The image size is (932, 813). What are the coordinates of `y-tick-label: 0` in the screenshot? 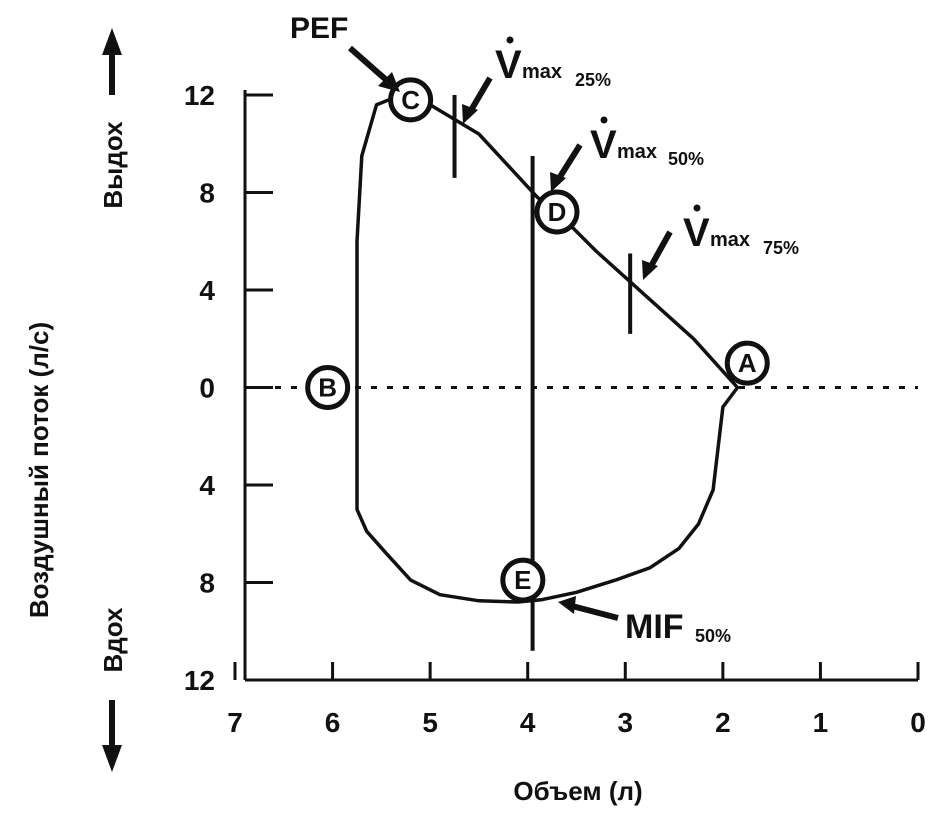 It's located at (207, 388).